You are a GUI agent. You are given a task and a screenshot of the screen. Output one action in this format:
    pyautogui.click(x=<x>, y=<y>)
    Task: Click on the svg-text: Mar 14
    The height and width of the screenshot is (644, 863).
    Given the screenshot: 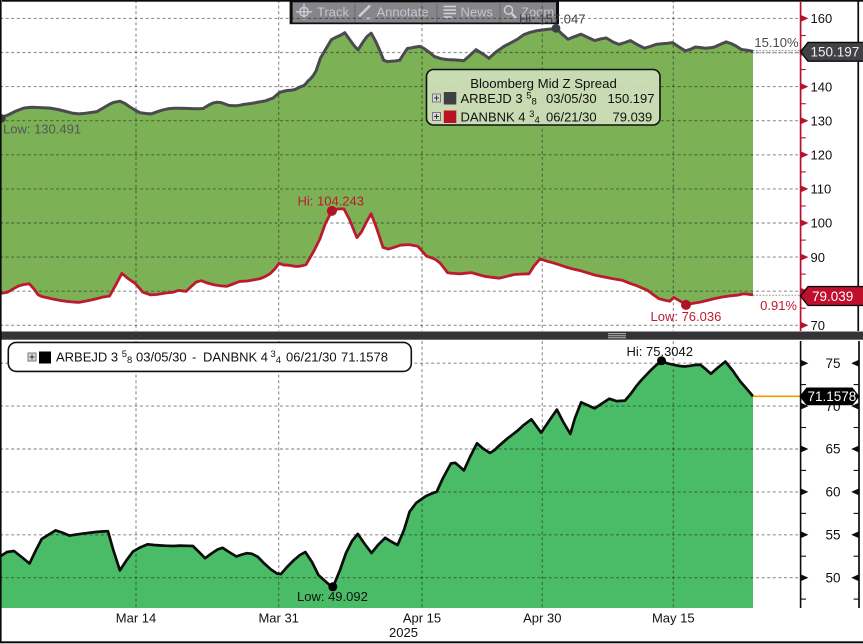 What is the action you would take?
    pyautogui.click(x=136, y=618)
    